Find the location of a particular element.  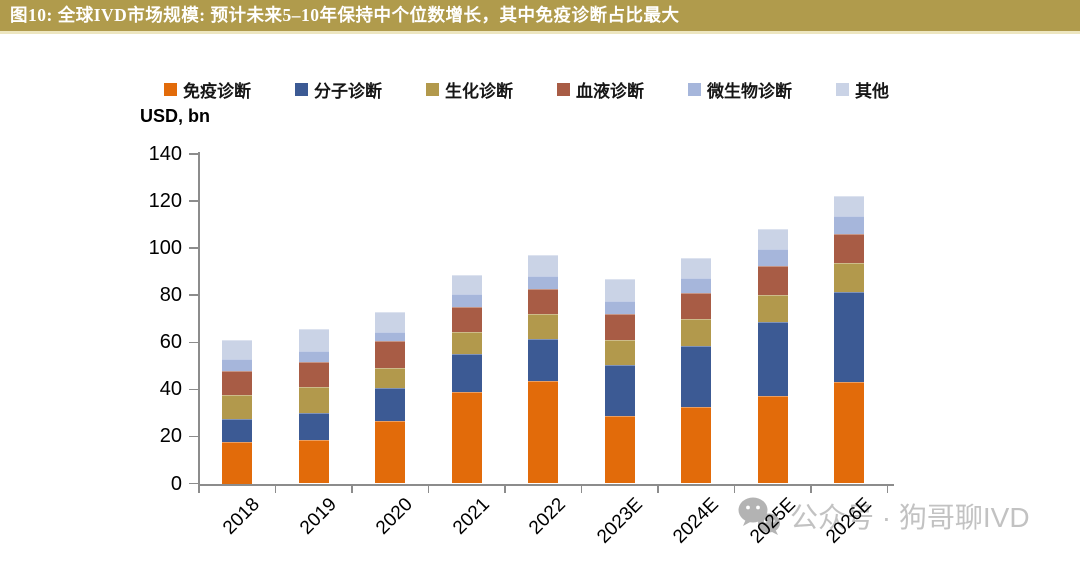

wechat-icon is located at coordinates (759, 516).